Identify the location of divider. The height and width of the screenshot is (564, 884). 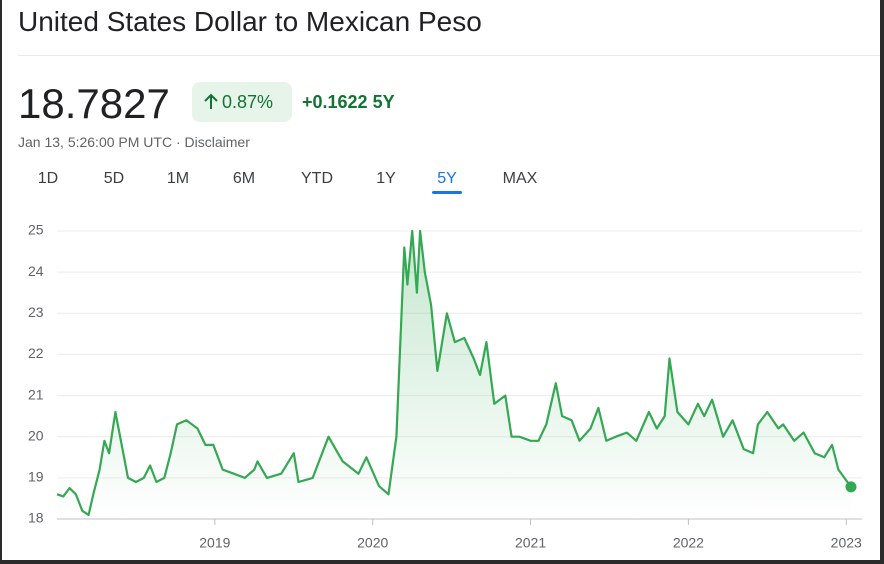
(449, 55).